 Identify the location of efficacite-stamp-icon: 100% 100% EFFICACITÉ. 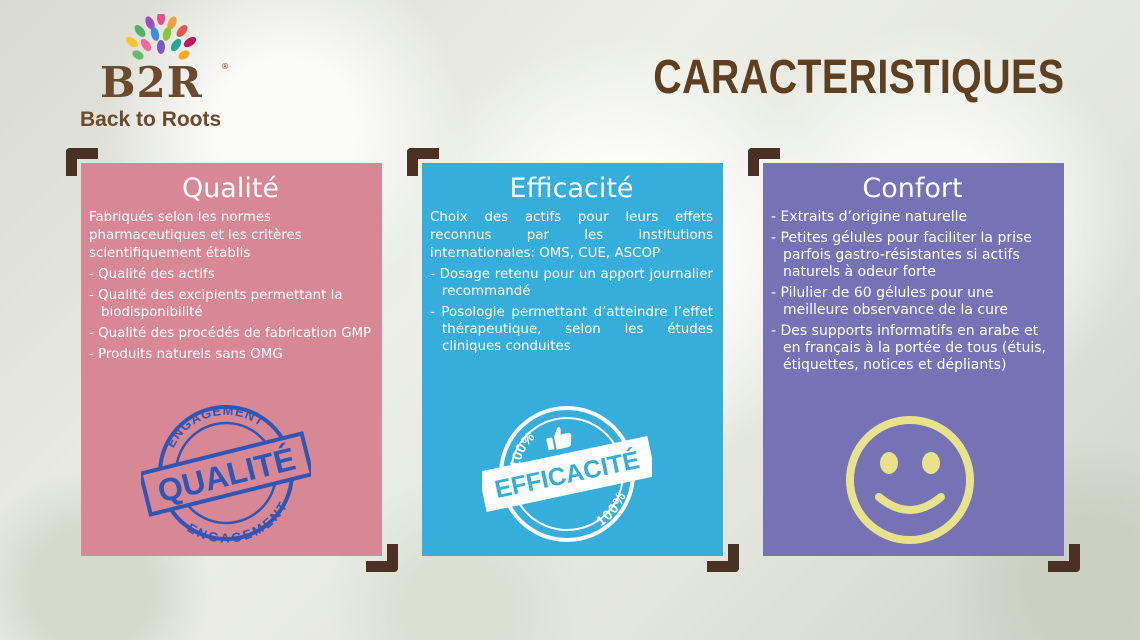
(567, 474).